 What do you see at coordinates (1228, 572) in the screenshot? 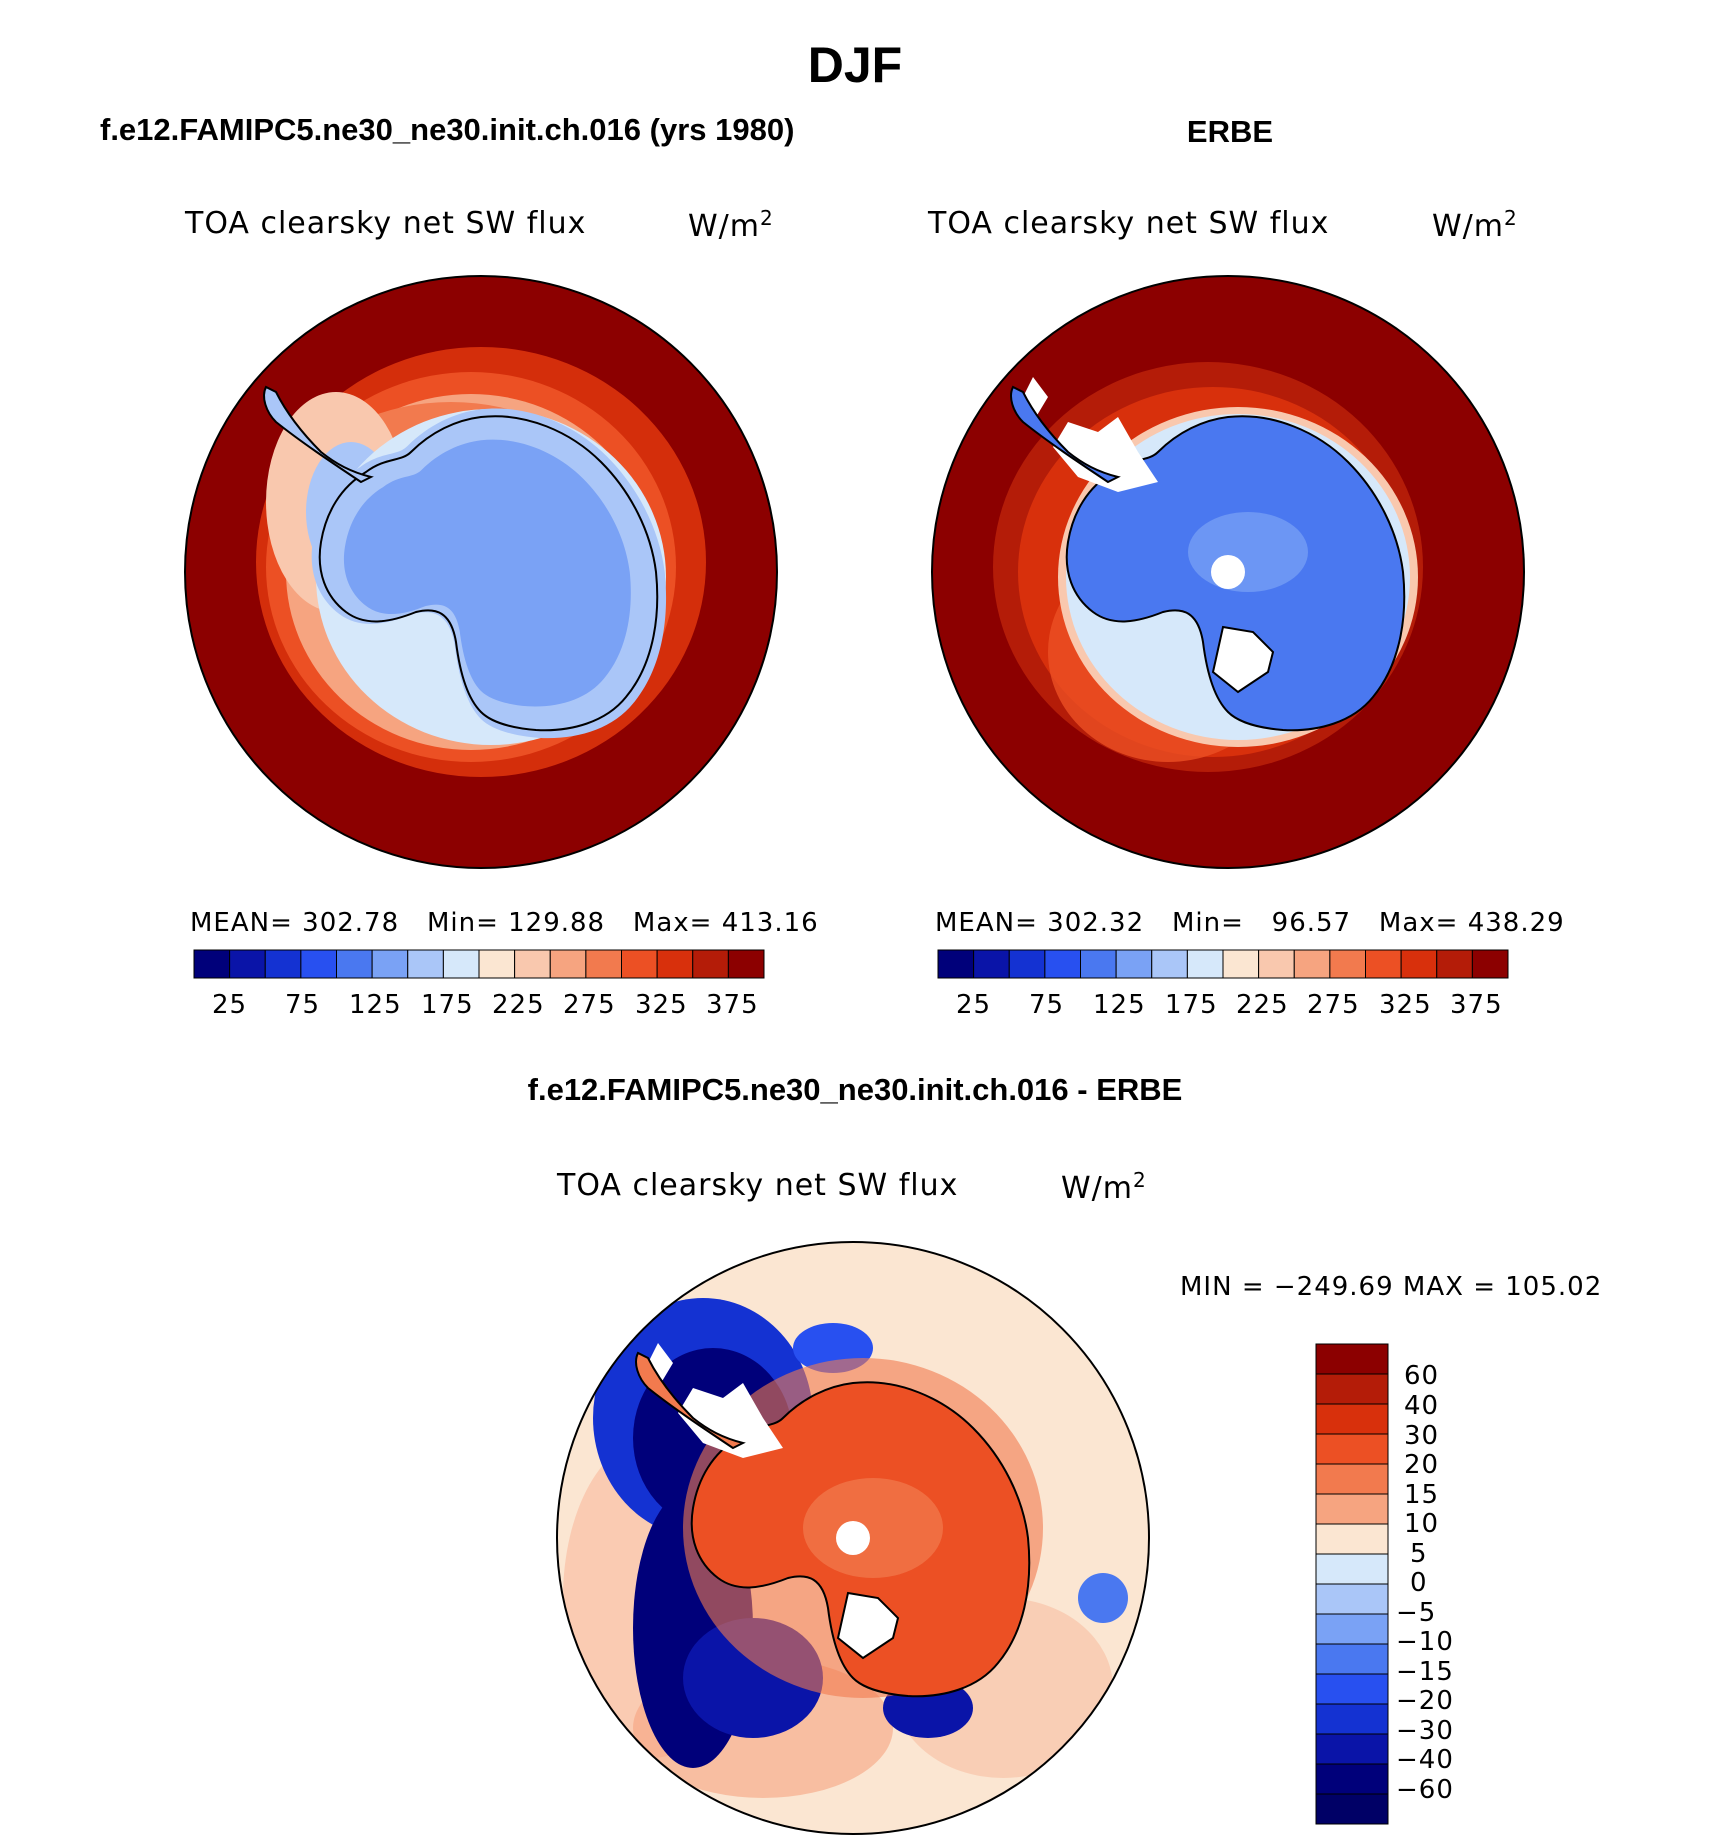
I see `obs-polar-map` at bounding box center [1228, 572].